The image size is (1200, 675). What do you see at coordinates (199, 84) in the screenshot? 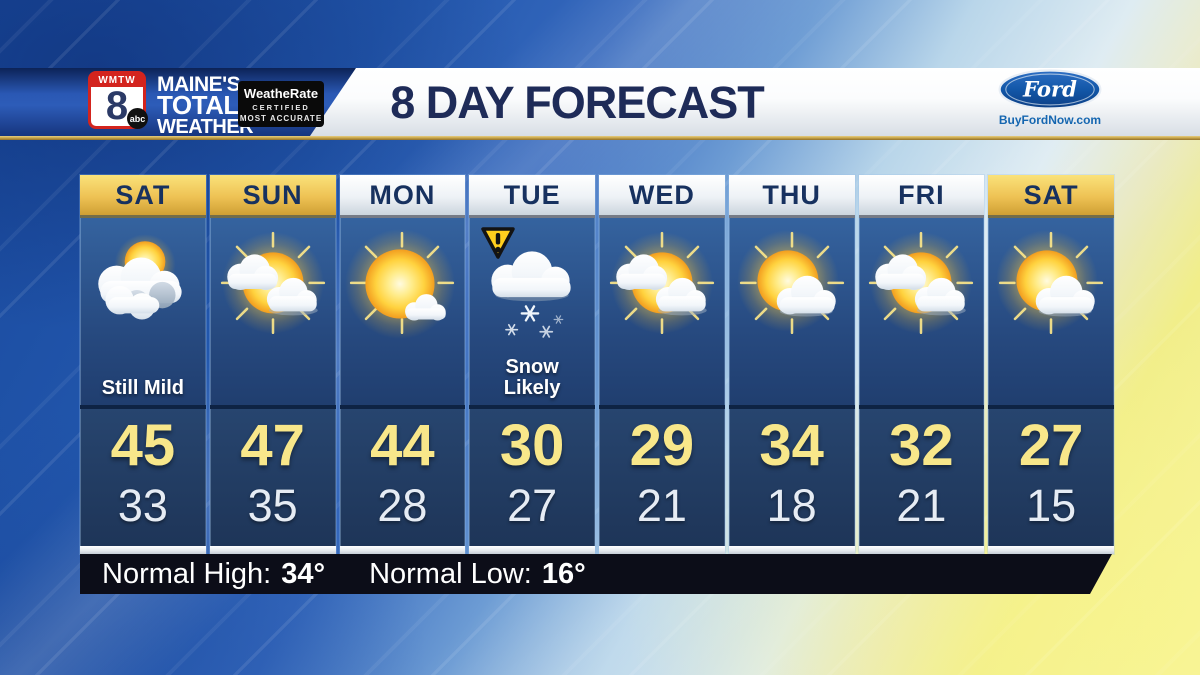
I see `brand-line: MAINE'S` at bounding box center [199, 84].